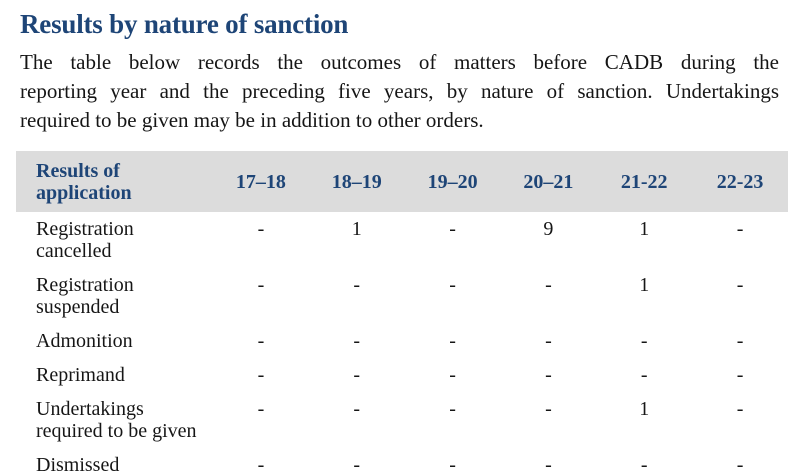 The height and width of the screenshot is (476, 800). Describe the element at coordinates (356, 181) in the screenshot. I see `column-header-18-19: 18–19` at that location.